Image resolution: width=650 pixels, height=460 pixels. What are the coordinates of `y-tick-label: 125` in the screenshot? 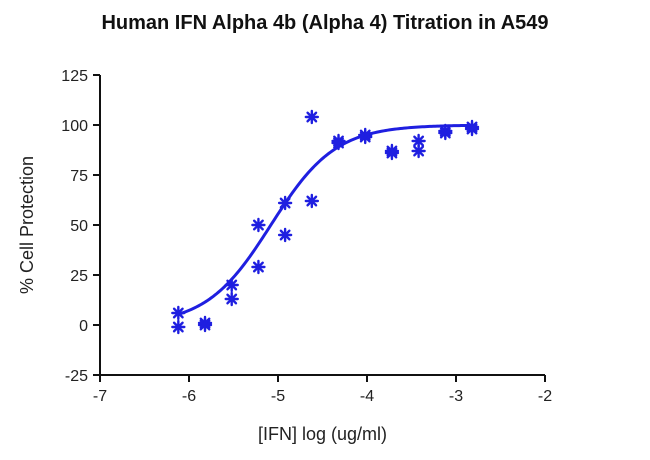 It's located at (74, 76).